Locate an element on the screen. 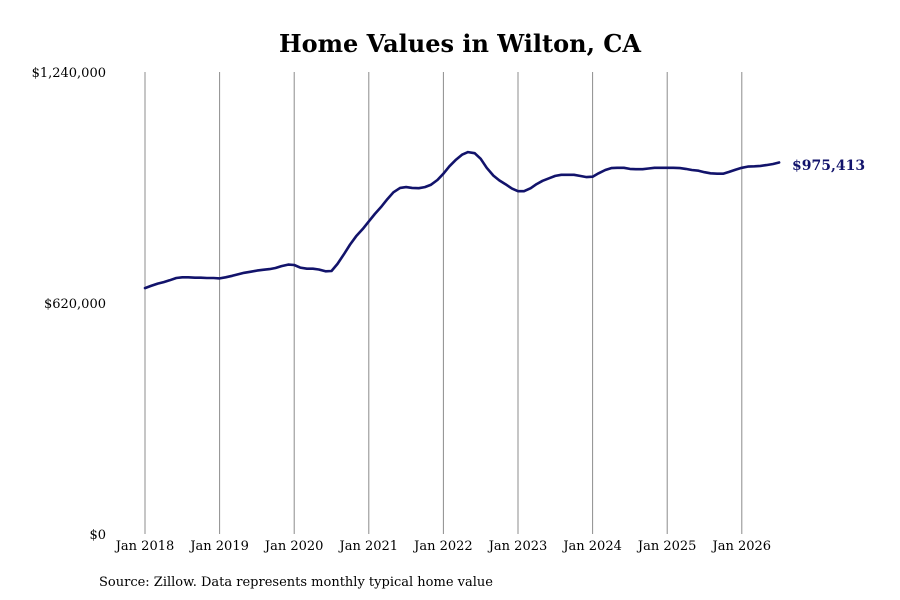 This screenshot has height=600, width=900. x-tick-label: Jan 2020 is located at coordinates (293, 546).